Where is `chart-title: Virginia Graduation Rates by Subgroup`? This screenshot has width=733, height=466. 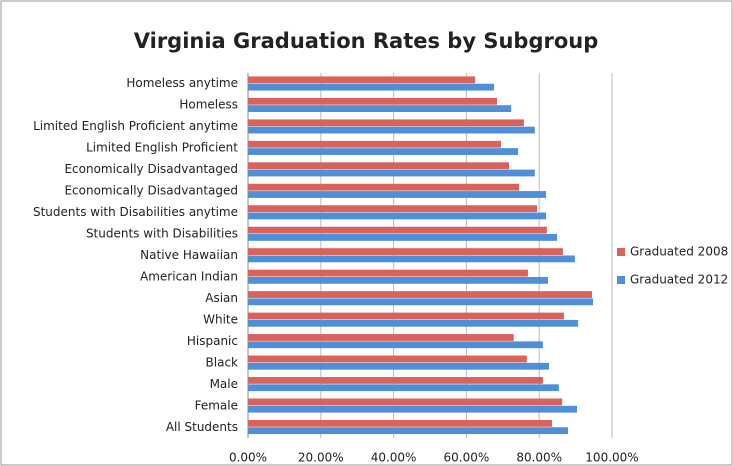
chart-title: Virginia Graduation Rates by Subgroup is located at coordinates (366, 41).